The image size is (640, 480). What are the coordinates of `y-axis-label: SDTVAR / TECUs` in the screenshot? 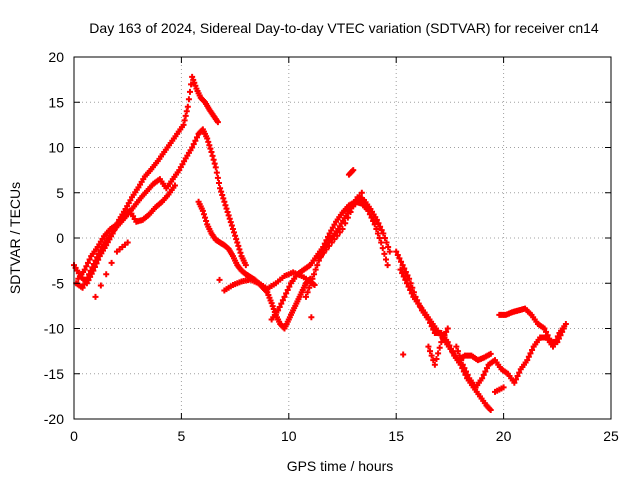 It's located at (15, 238).